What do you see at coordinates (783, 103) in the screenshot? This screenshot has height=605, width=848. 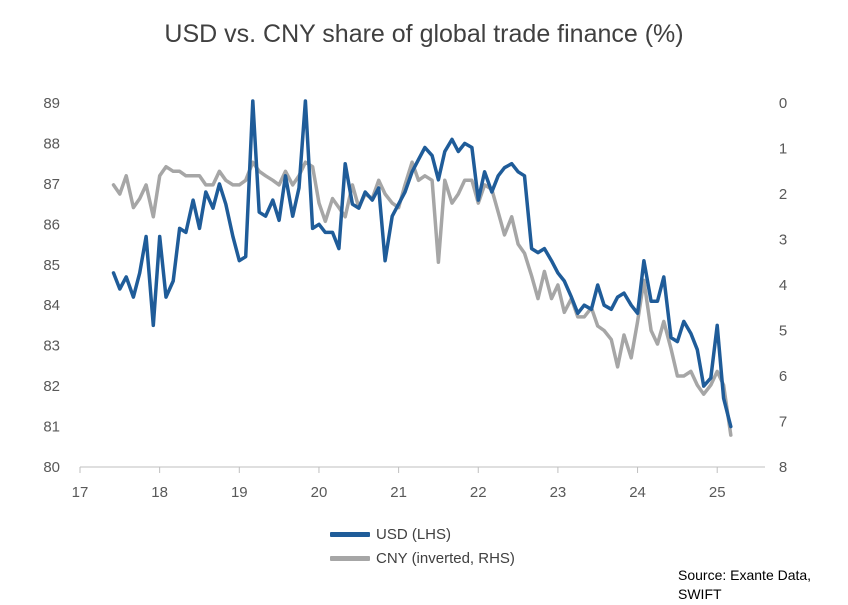 I see `y-right-tick-label: 0` at bounding box center [783, 103].